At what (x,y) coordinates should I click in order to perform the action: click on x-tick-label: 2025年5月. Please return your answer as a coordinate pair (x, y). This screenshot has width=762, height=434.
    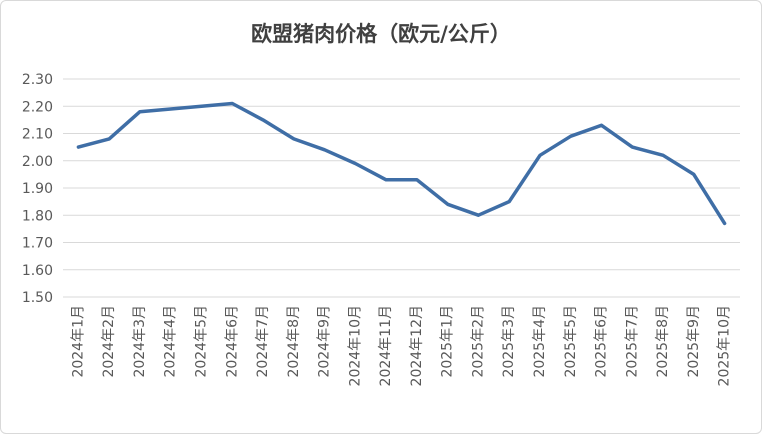
    Looking at the image, I should click on (571, 341).